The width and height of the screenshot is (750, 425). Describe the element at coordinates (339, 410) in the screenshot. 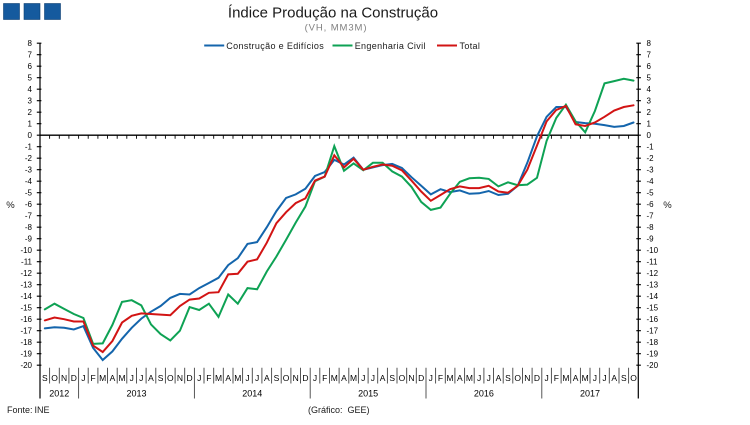

I see `svg-text: (Gráfico: GEE)` at that location.